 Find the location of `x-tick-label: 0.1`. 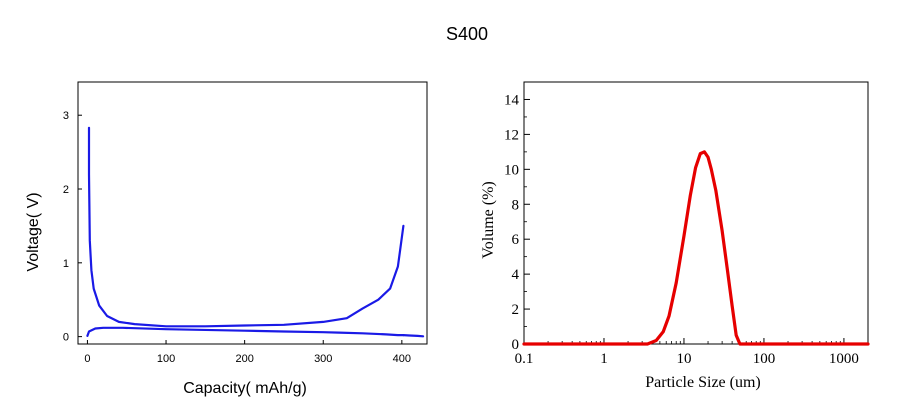

x-tick-label: 0.1 is located at coordinates (524, 359).